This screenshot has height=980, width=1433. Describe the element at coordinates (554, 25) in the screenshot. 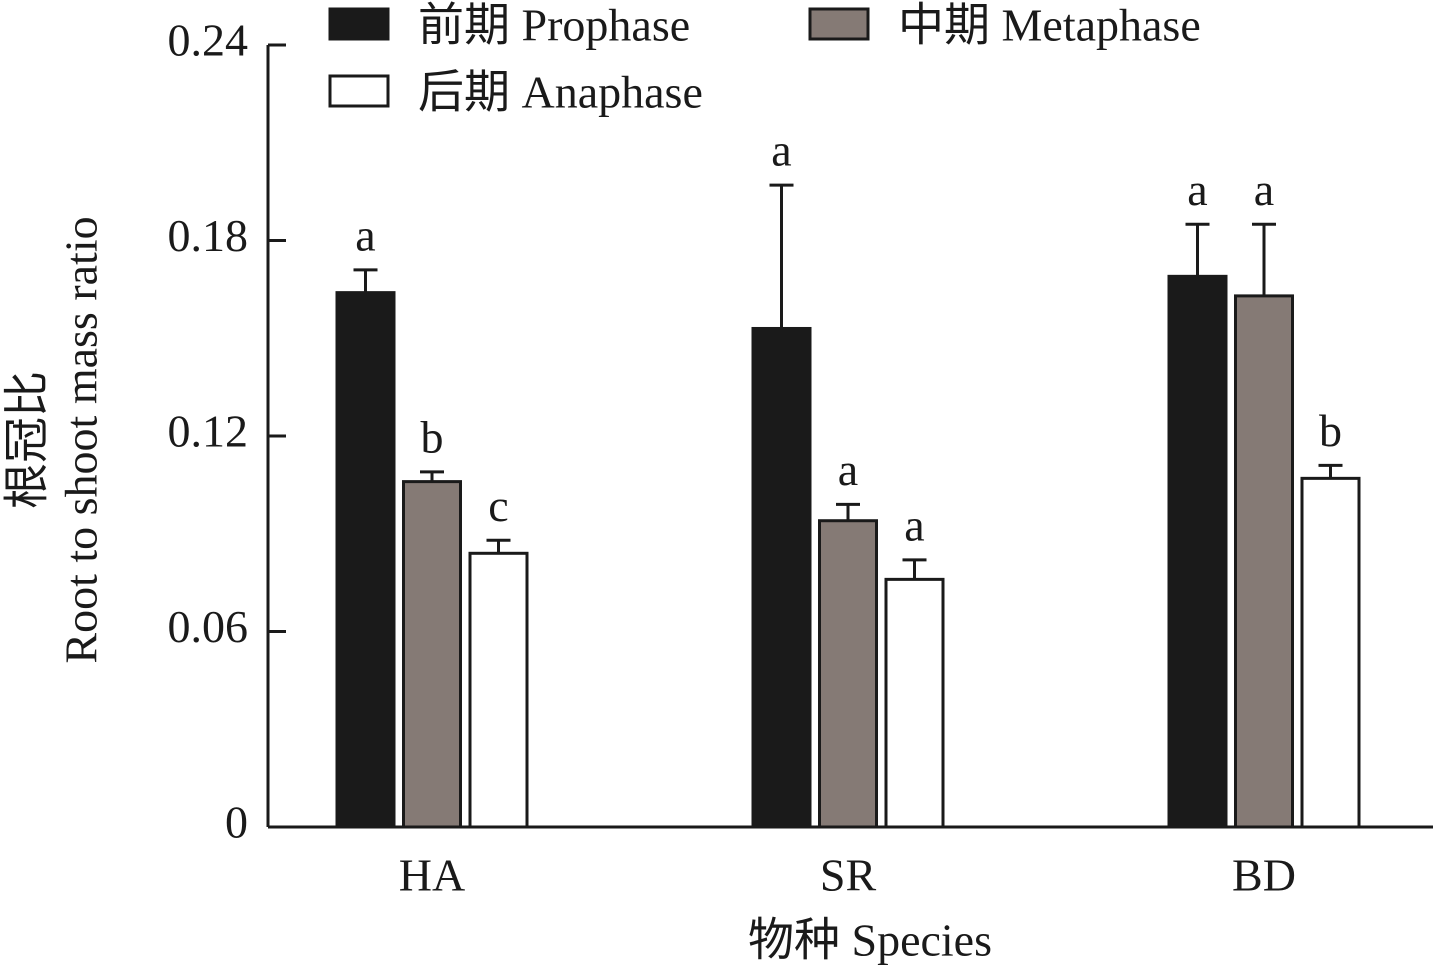

I see `legend-label: 前期 Prophase` at that location.